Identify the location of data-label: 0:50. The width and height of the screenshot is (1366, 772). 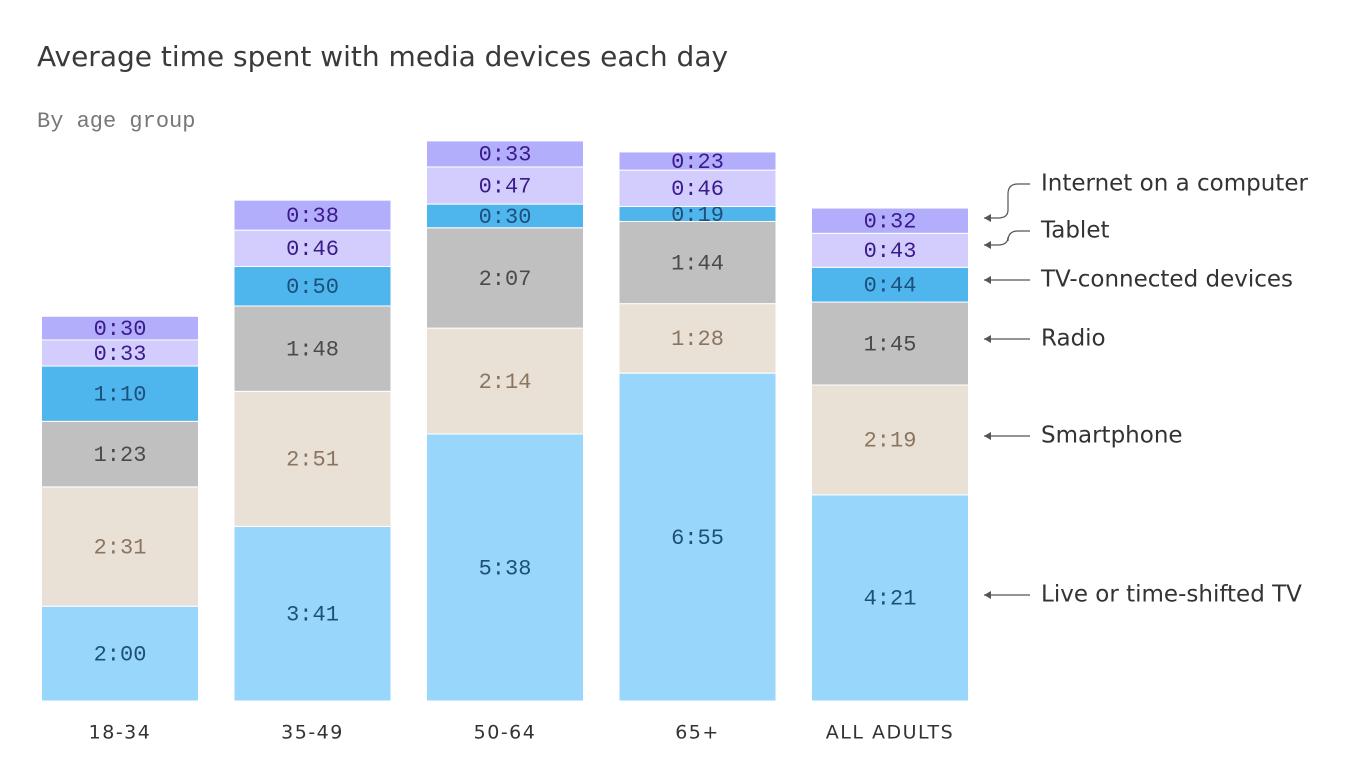
(312, 287).